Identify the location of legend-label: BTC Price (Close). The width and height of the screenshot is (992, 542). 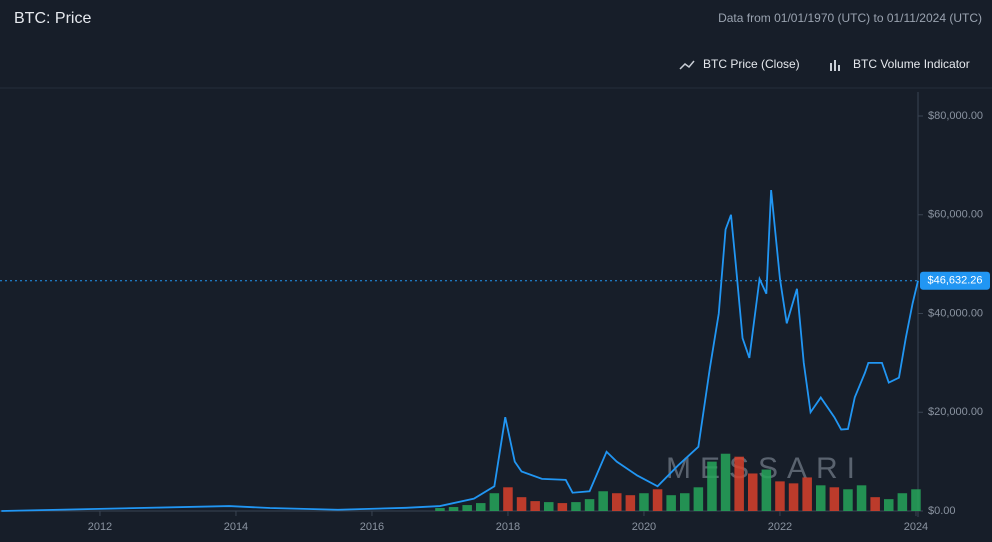
(751, 64).